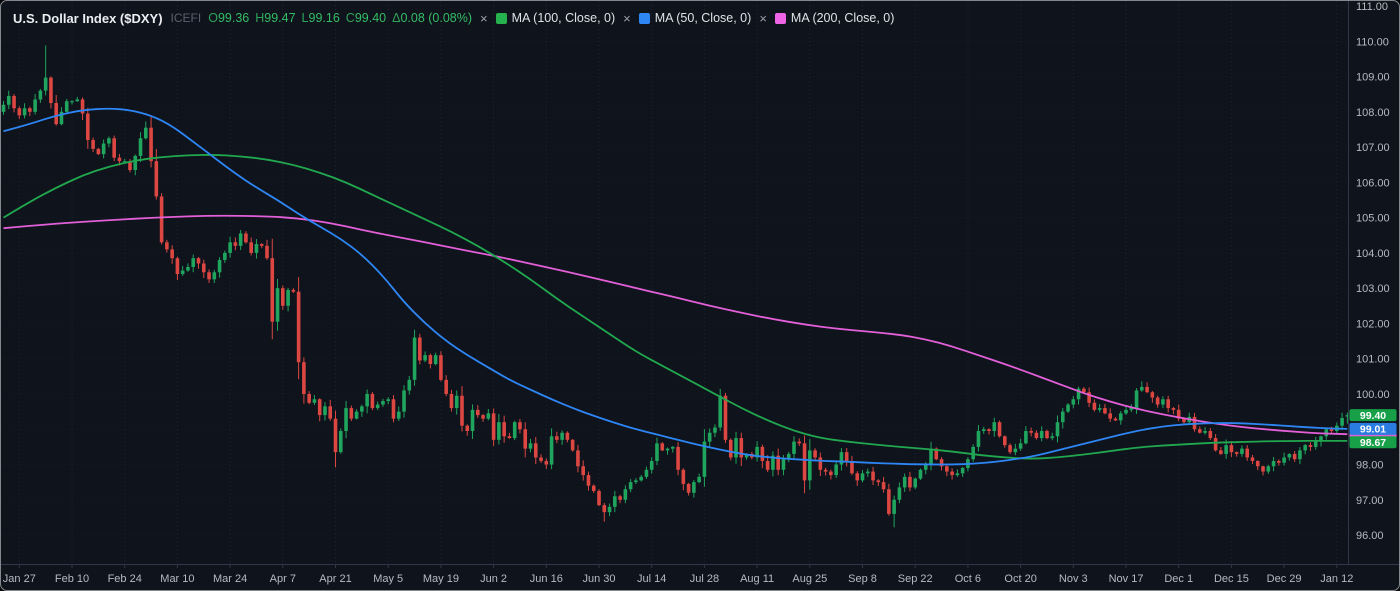  What do you see at coordinates (1178, 579) in the screenshot?
I see `time-axis-label: Dec 1` at bounding box center [1178, 579].